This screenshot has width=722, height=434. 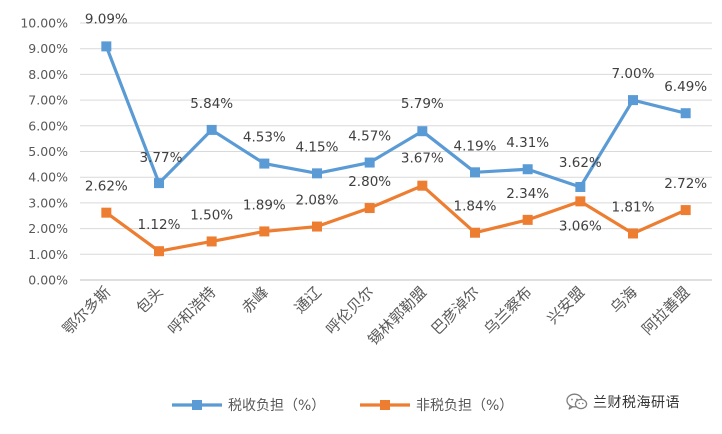 What do you see at coordinates (566, 305) in the screenshot?
I see `x-tick-label: 兴安盟` at bounding box center [566, 305].